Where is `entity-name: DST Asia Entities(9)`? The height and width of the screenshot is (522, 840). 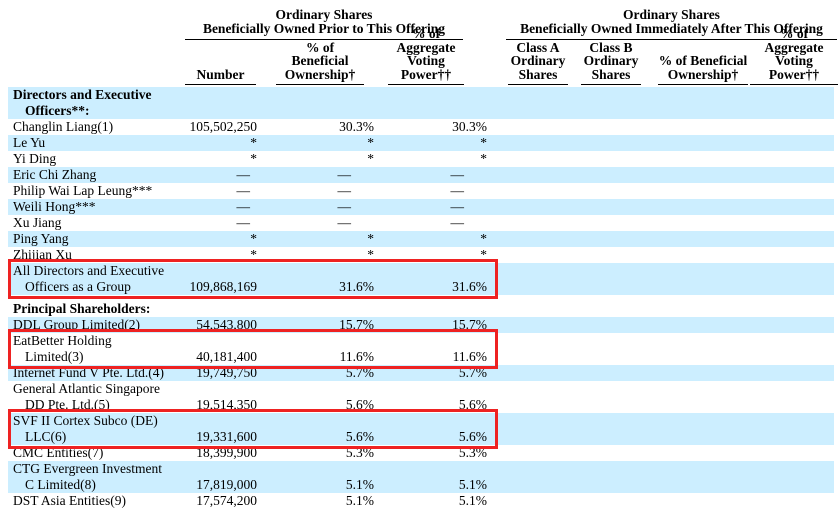 entity-name: DST Asia Entities(9) is located at coordinates (96, 501).